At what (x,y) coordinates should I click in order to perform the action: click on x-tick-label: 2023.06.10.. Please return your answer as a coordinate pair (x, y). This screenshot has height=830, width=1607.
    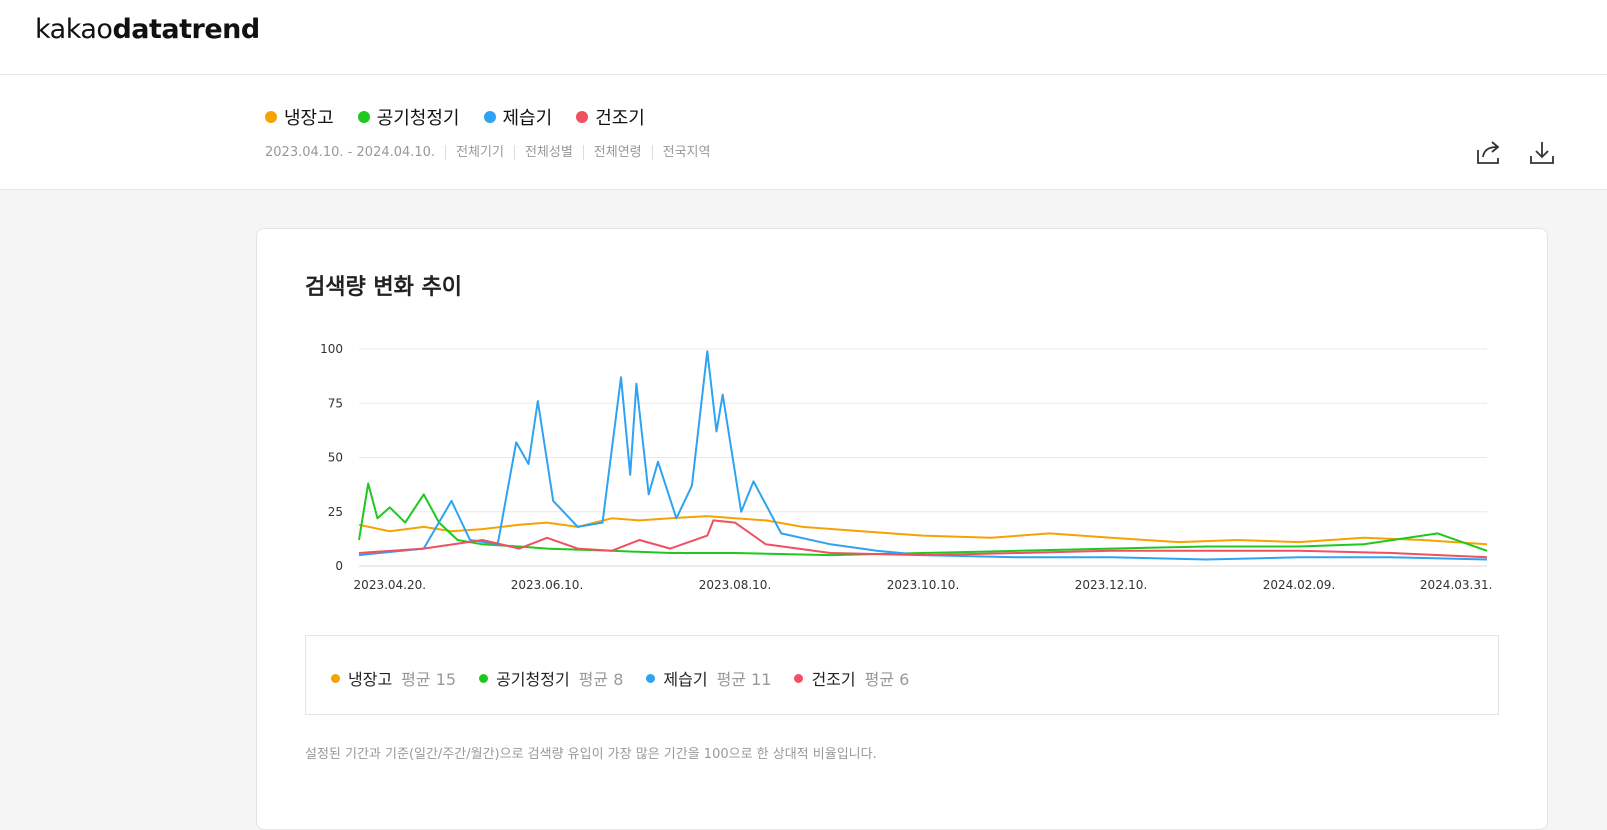
    Looking at the image, I should click on (547, 585).